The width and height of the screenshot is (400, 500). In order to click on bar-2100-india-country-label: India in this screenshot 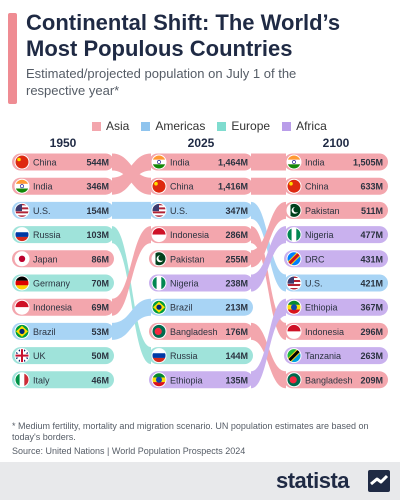, I will do `click(315, 163)`.